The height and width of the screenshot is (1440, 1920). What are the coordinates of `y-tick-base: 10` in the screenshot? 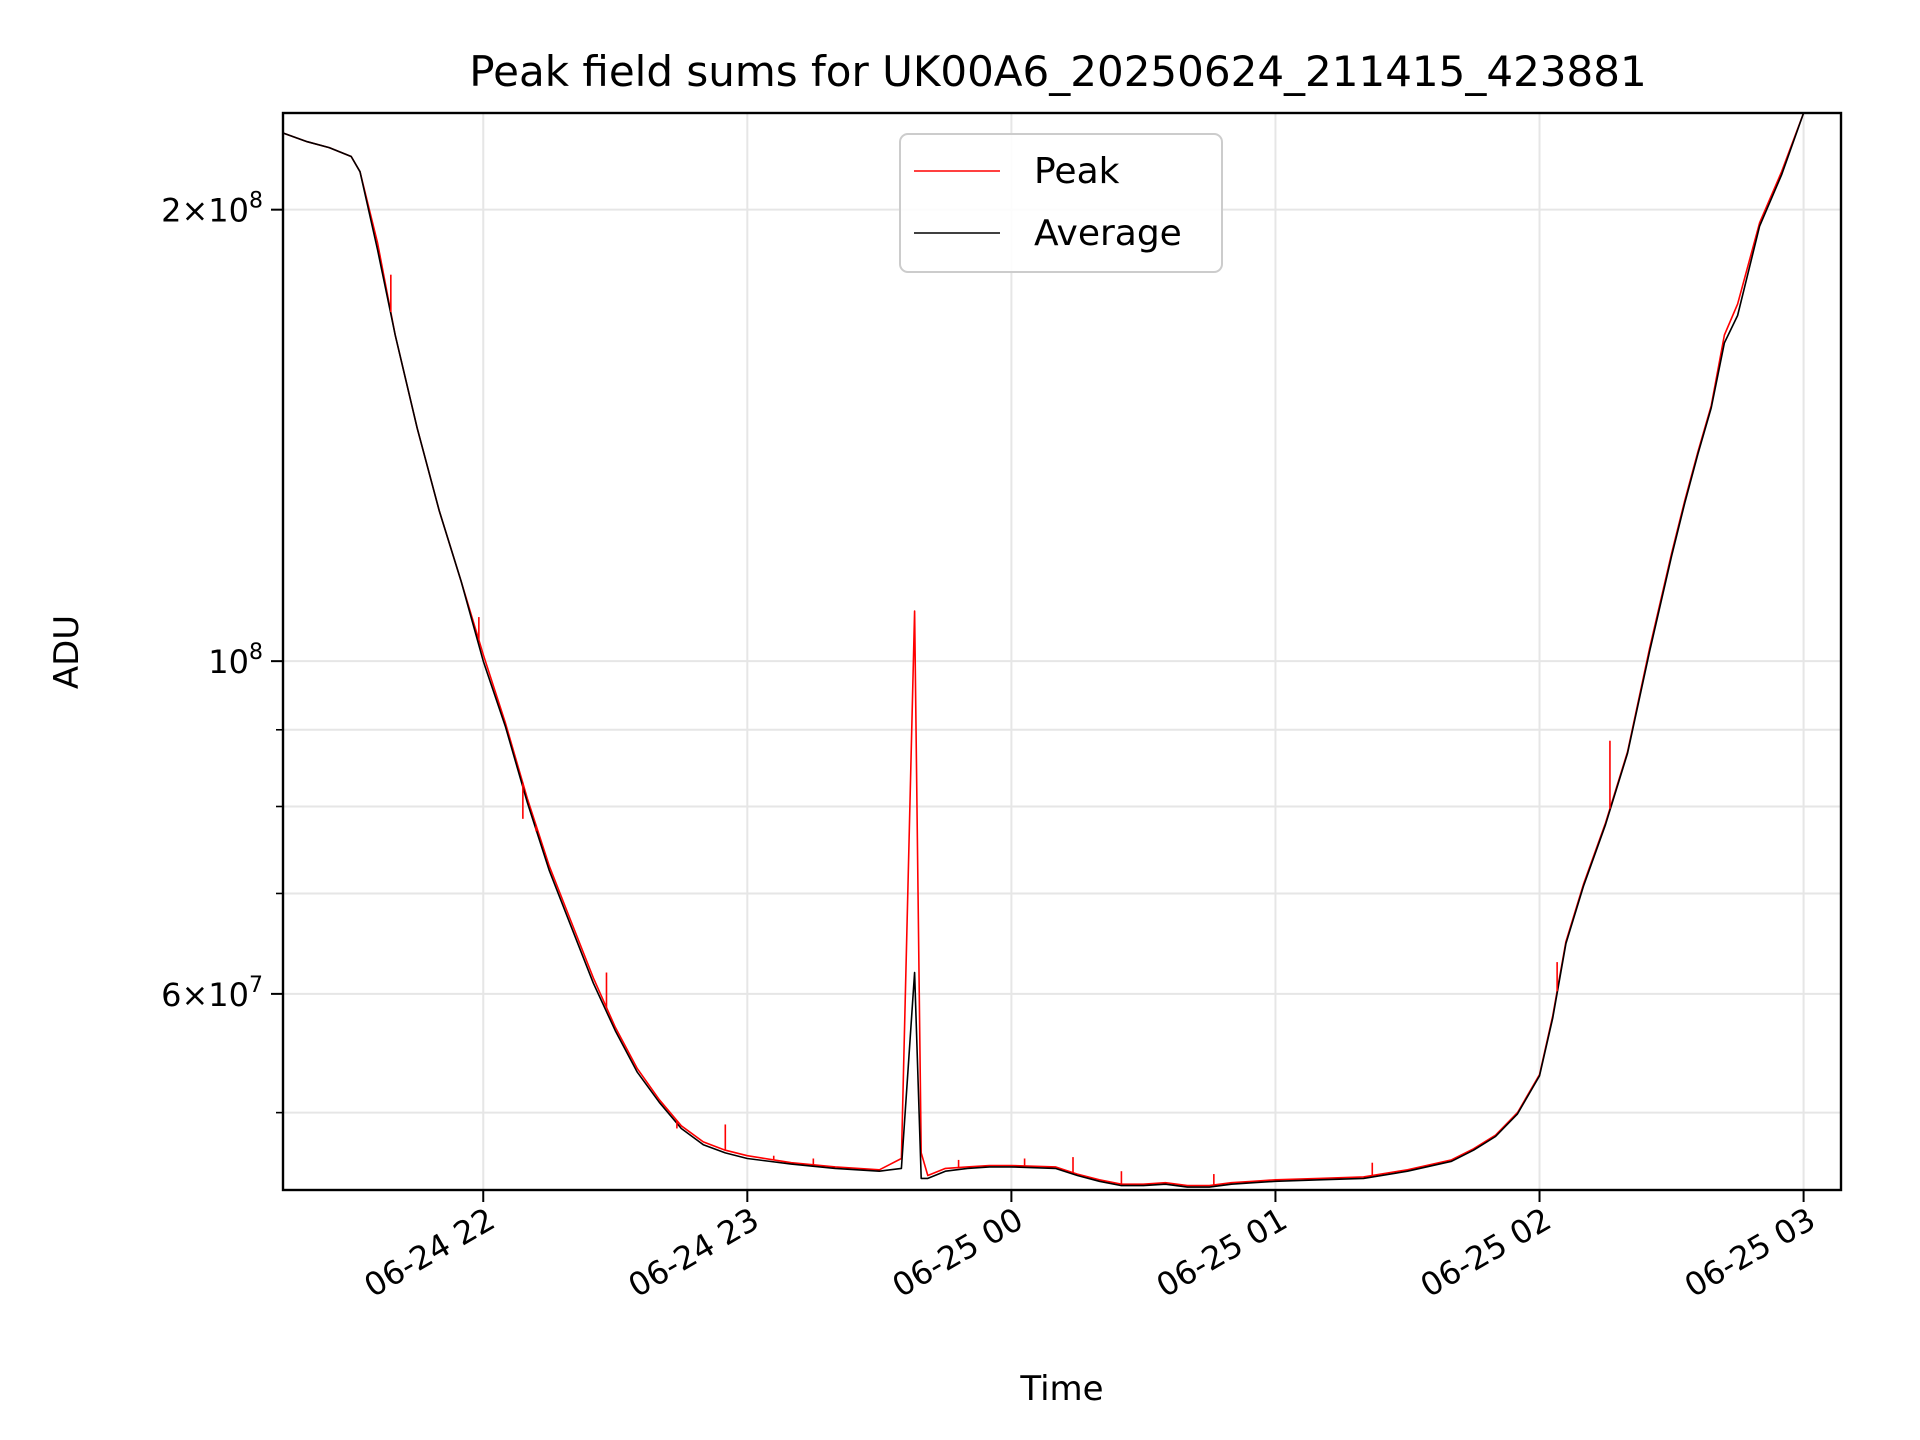 It's located at (228, 662).